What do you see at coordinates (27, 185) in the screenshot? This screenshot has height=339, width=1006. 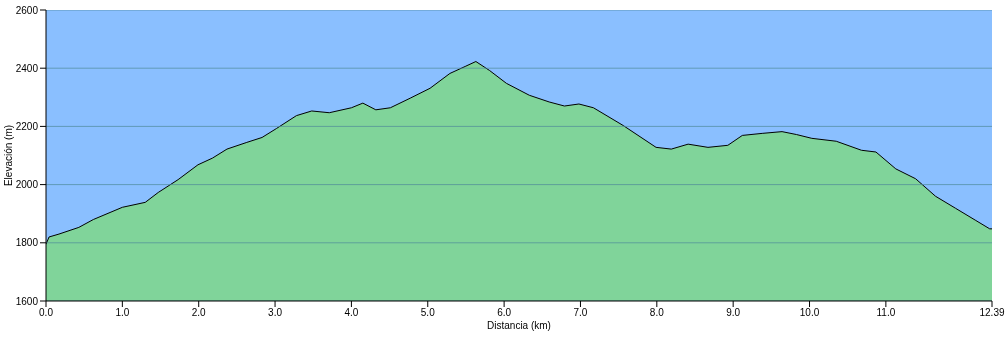 I see `y-tick-label: 2000` at bounding box center [27, 185].